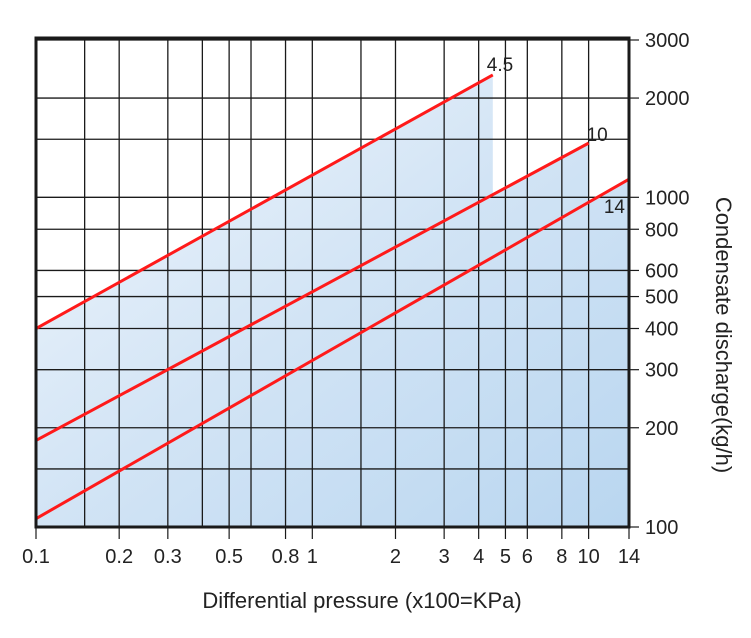  What do you see at coordinates (661, 230) in the screenshot?
I see `y-tick-label: 800` at bounding box center [661, 230].